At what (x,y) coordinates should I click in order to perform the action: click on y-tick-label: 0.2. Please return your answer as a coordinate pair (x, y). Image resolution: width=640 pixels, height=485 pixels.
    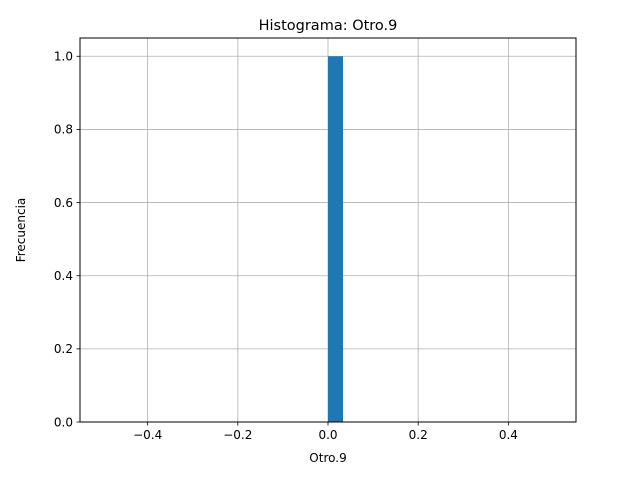
    Looking at the image, I should click on (63, 349).